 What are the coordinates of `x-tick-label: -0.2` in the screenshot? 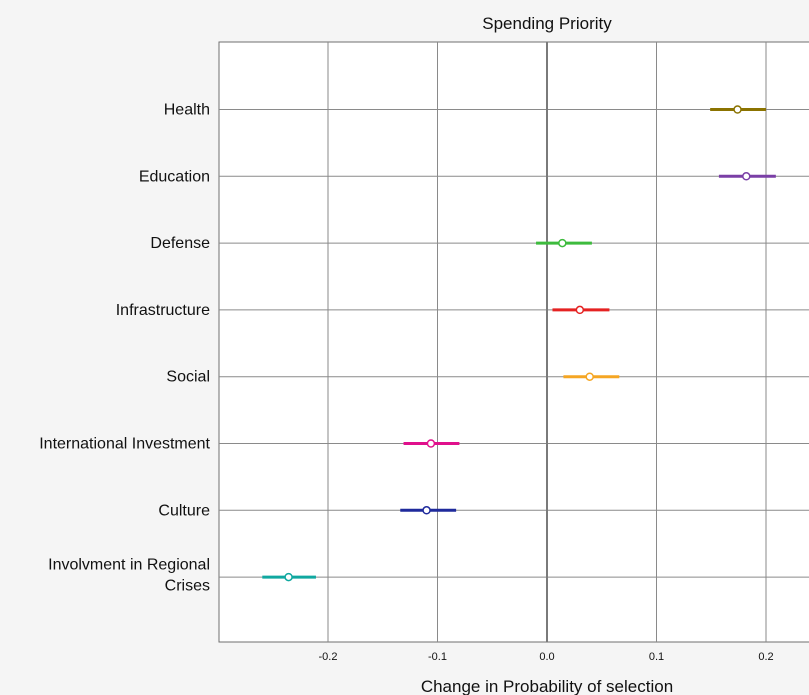 It's located at (328, 657).